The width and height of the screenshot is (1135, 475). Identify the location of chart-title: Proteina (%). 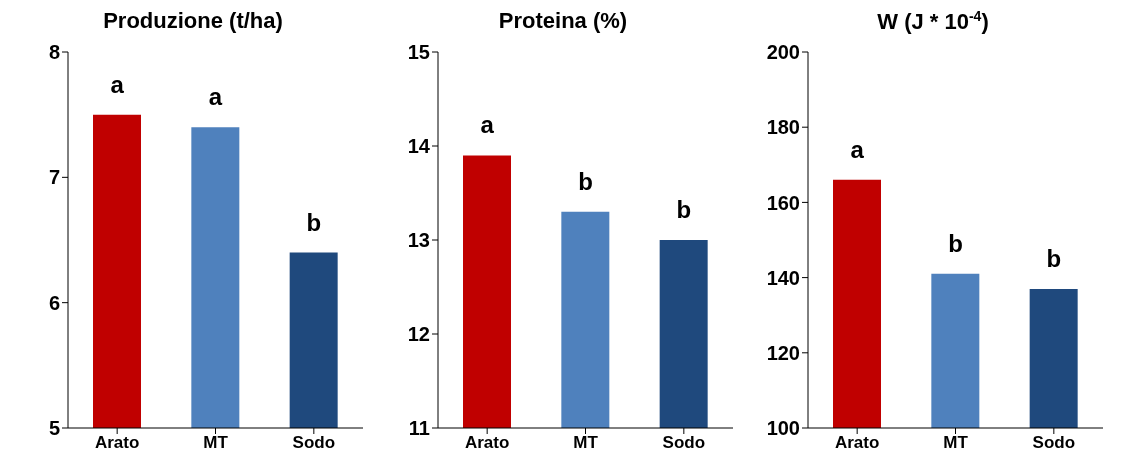
(563, 20).